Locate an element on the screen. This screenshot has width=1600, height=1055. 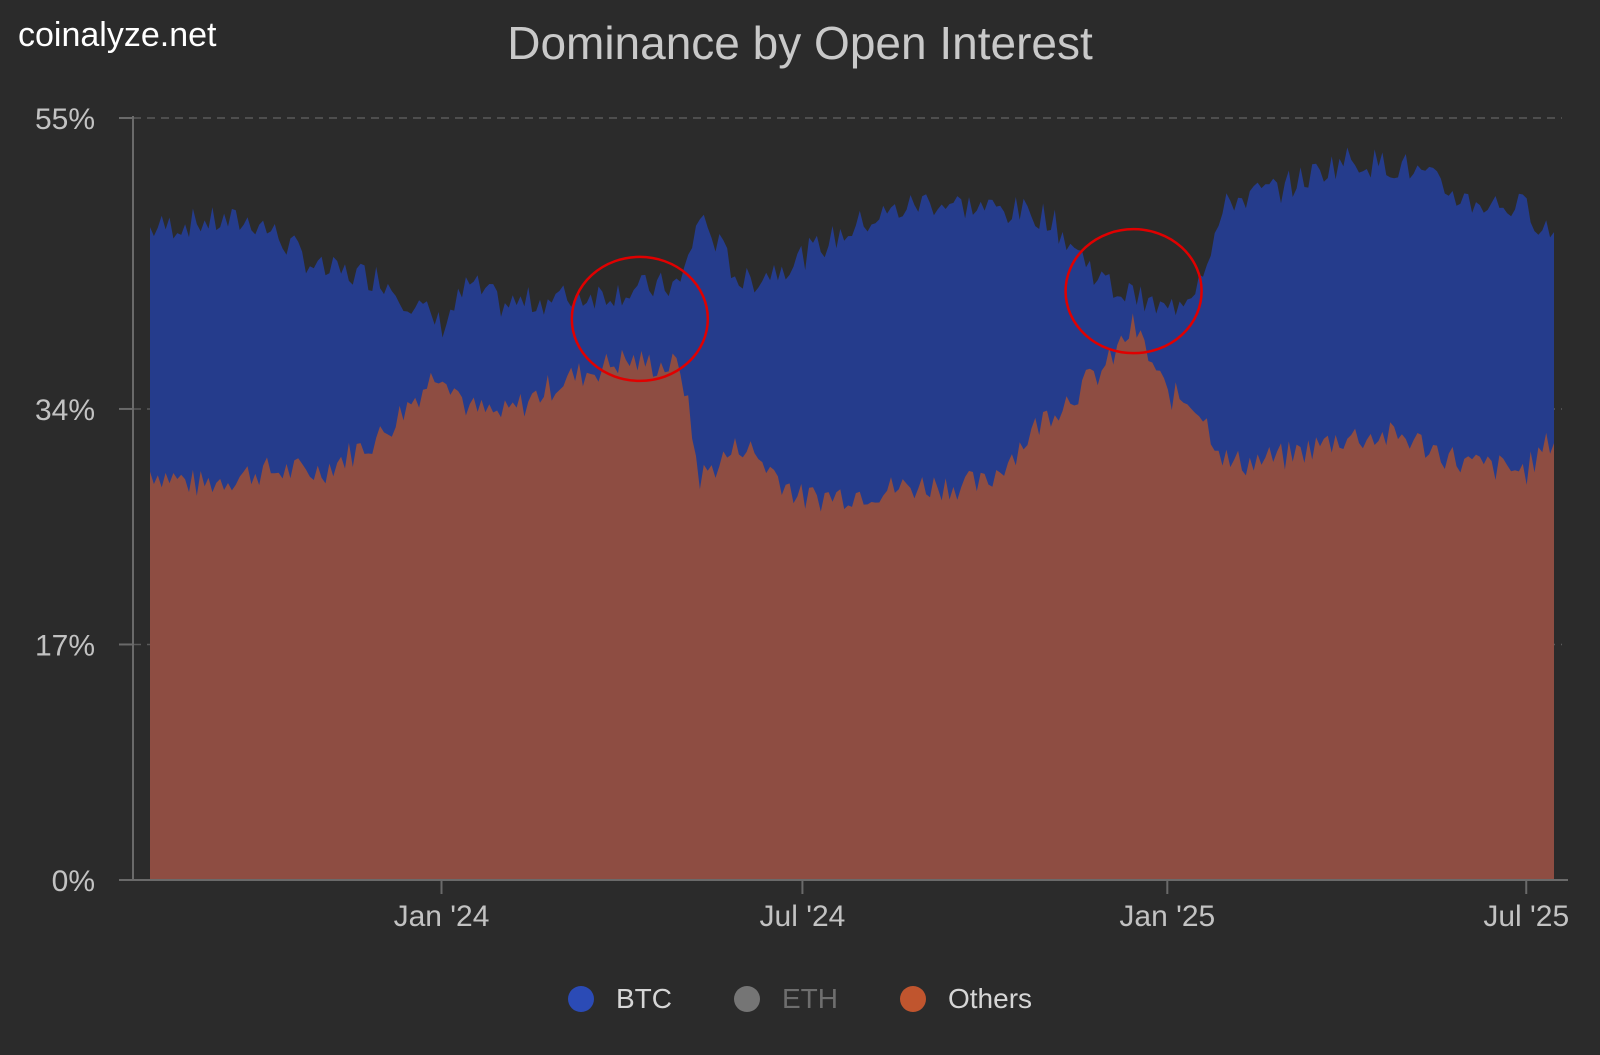
site-brand: coinalyze.net is located at coordinates (117, 35).